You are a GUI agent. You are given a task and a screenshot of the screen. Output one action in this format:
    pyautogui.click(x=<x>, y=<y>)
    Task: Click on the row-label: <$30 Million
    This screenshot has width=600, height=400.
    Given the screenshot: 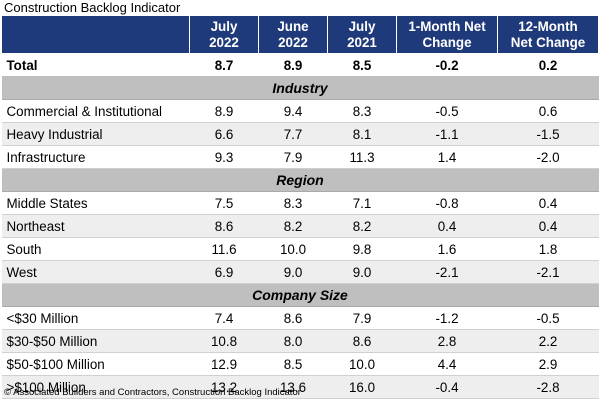 What is the action you would take?
    pyautogui.click(x=95, y=318)
    